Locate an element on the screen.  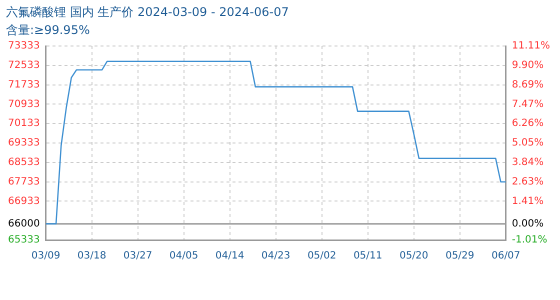
x-tick-label: 04/05 is located at coordinates (183, 256).